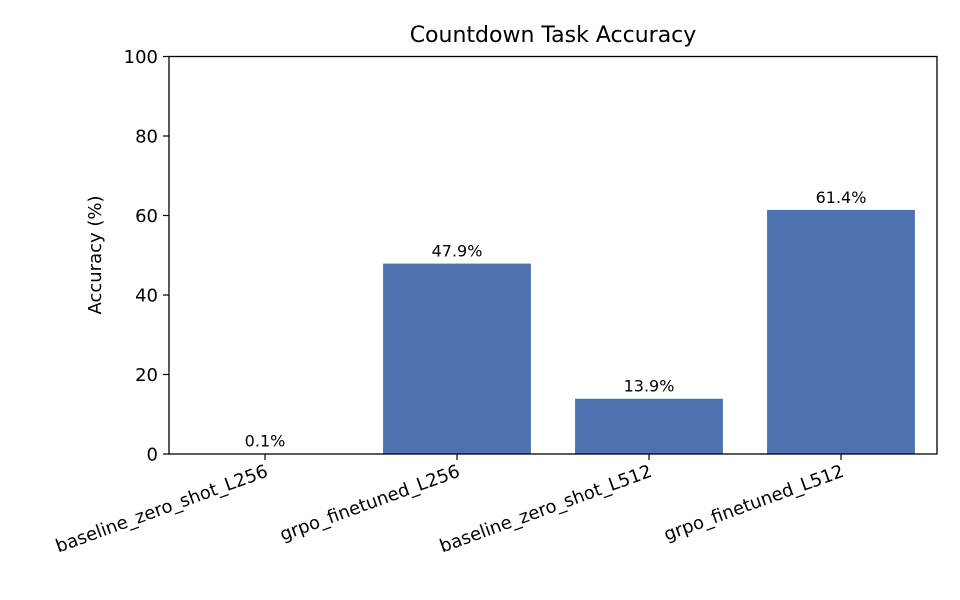 This screenshot has height=600, width=960. I want to click on x-tick-label-4: grpo_finetuned_L512, so click(754, 503).